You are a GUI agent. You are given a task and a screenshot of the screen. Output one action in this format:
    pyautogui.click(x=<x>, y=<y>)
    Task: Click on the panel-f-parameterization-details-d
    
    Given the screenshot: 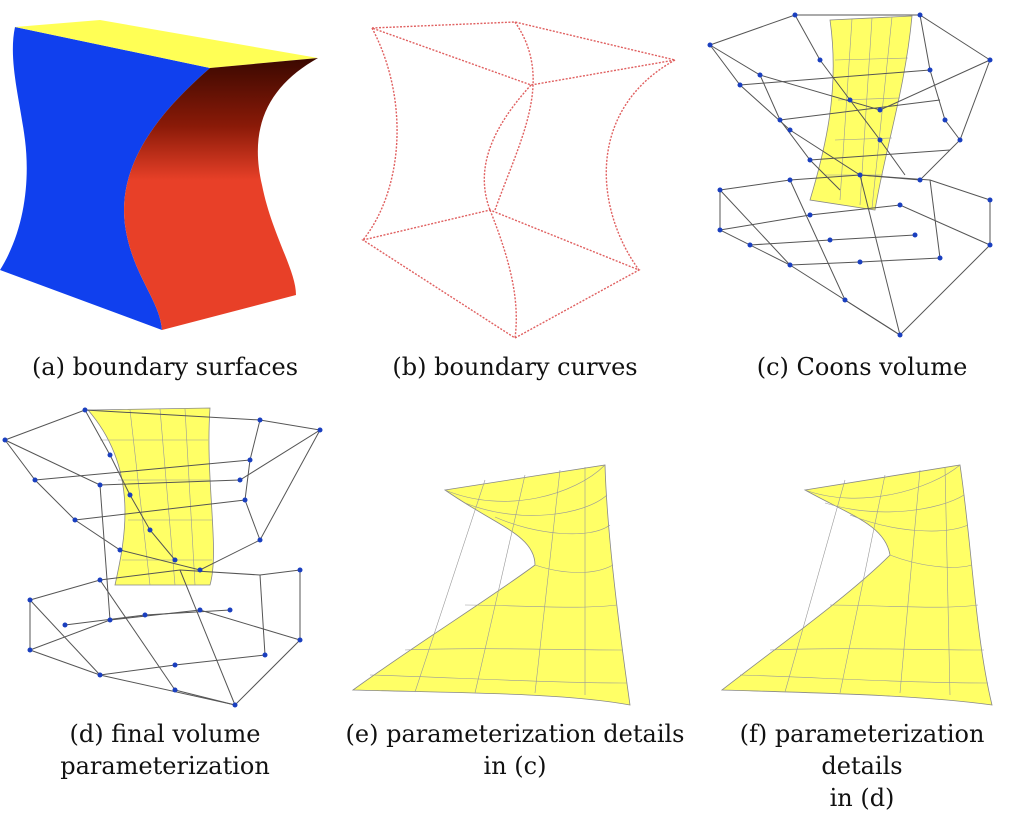 What is the action you would take?
    pyautogui.click(x=862, y=580)
    